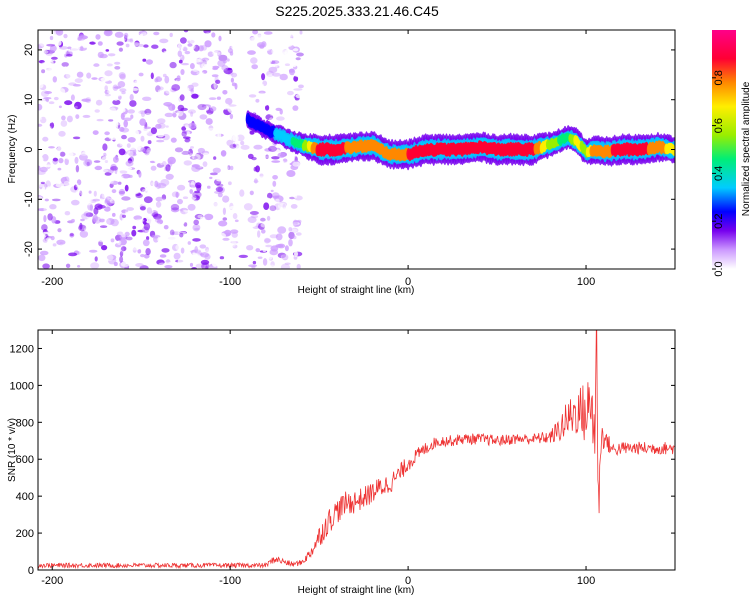 The width and height of the screenshot is (750, 600). Describe the element at coordinates (31, 571) in the screenshot. I see `snr-y-tick-label-0: 0` at that location.